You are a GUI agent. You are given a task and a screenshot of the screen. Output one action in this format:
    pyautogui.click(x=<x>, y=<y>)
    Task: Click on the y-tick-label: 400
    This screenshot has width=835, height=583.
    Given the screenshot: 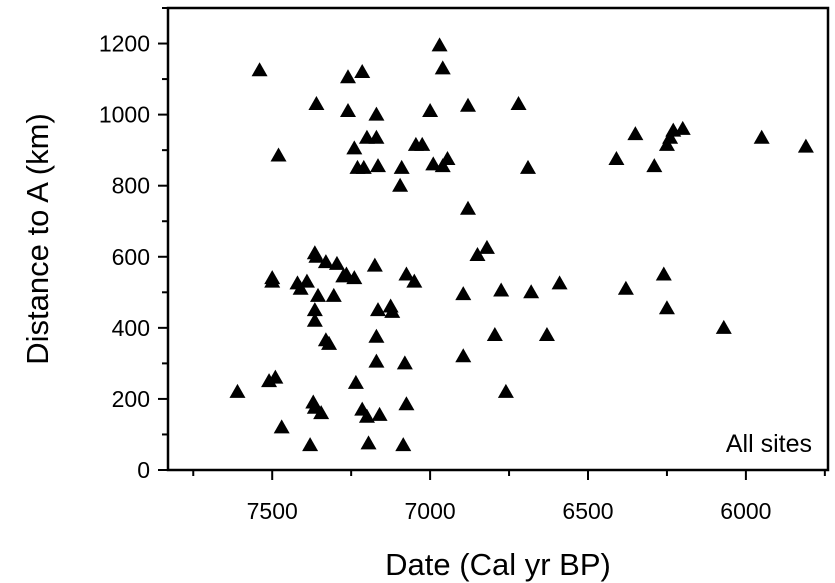 What is the action you would take?
    pyautogui.click(x=131, y=328)
    